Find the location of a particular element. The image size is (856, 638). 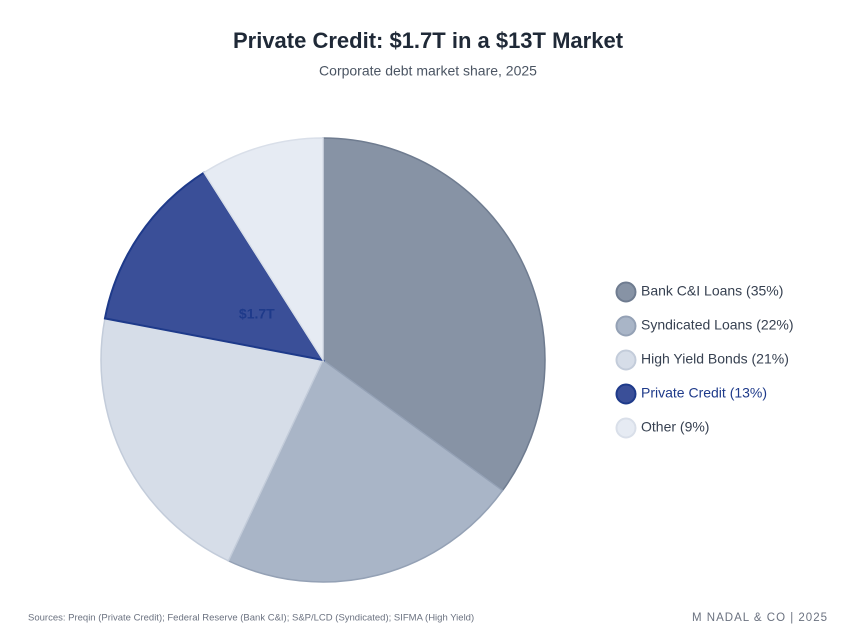

legend-label: High Yield Bonds (21%) is located at coordinates (715, 359).